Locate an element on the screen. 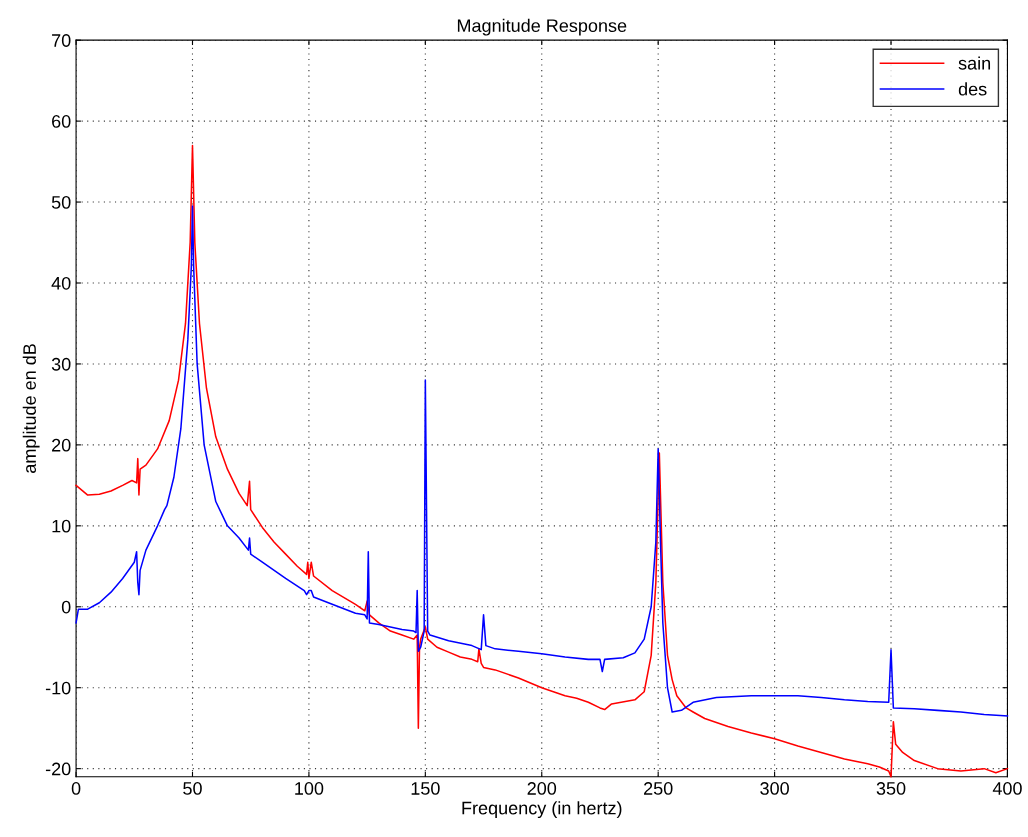 Image resolution: width=1028 pixels, height=837 pixels. y-tick-label: -10 is located at coordinates (58, 688).